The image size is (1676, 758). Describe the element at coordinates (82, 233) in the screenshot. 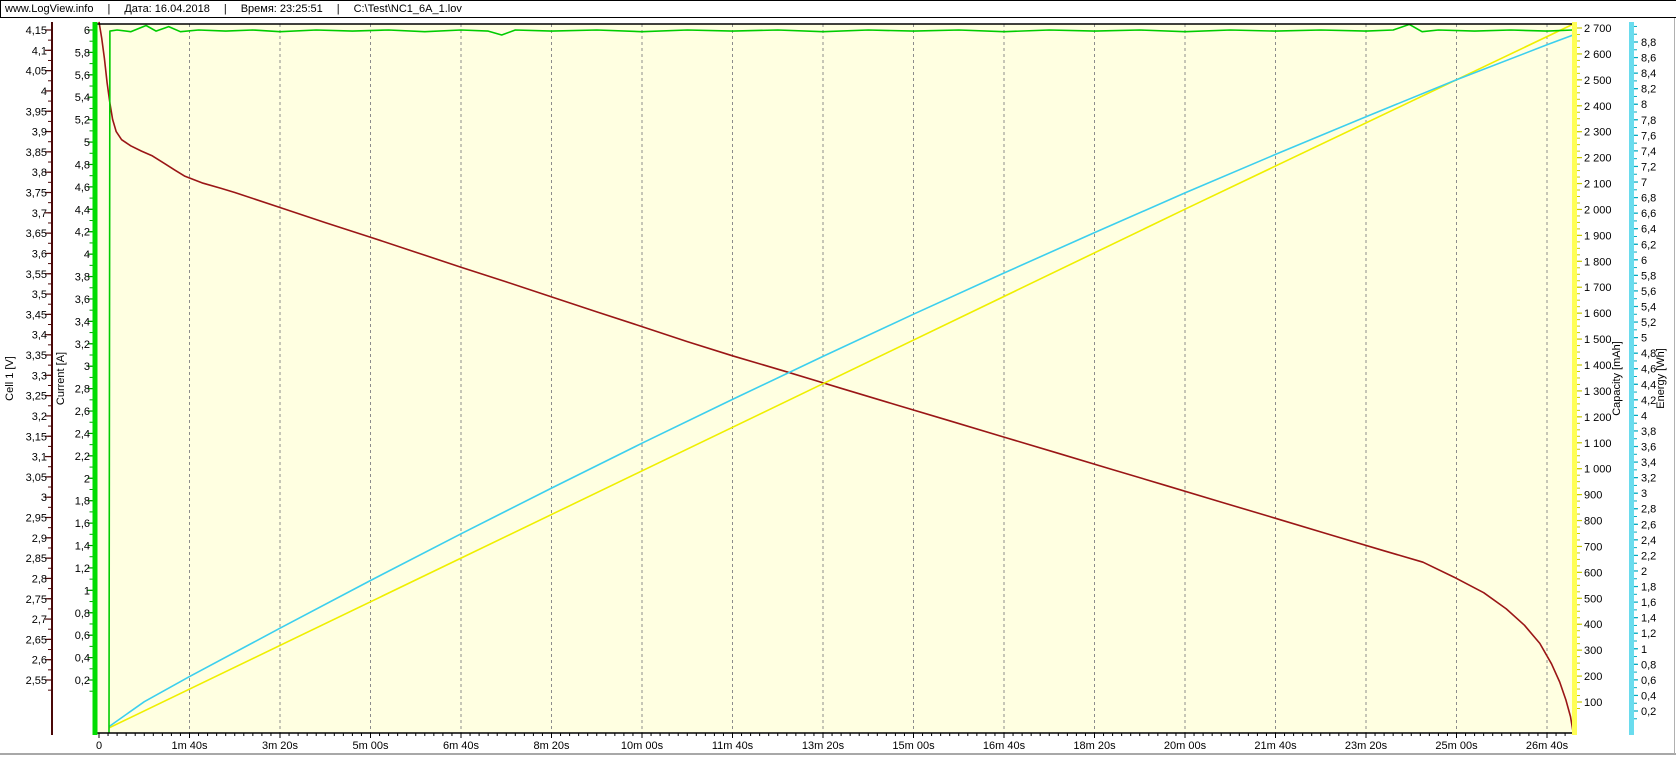

I see `y-tick-label-current: 4,2` at that location.